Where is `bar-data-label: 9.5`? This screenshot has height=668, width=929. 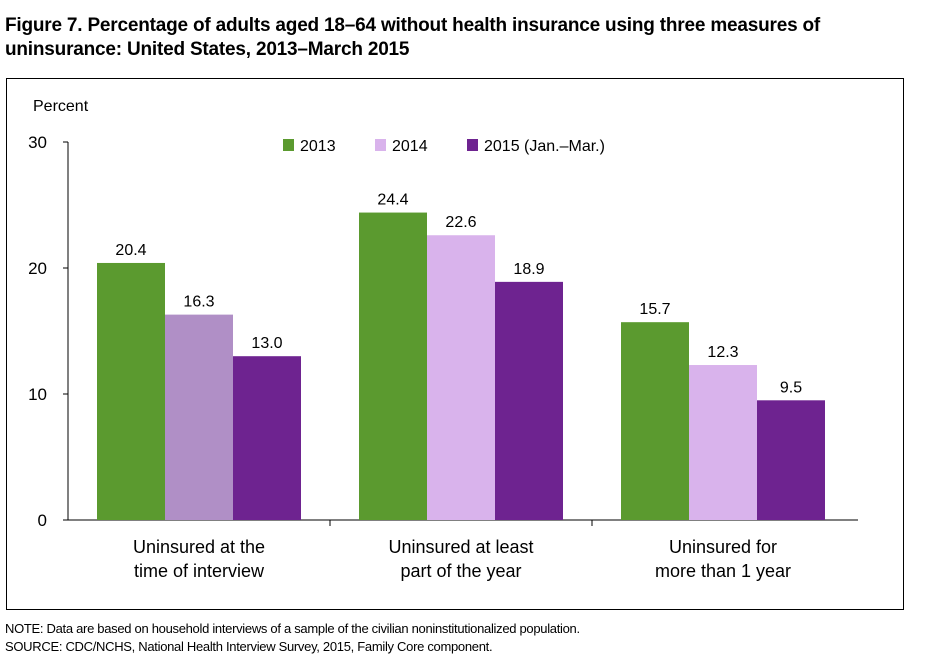 bar-data-label: 9.5 is located at coordinates (791, 387).